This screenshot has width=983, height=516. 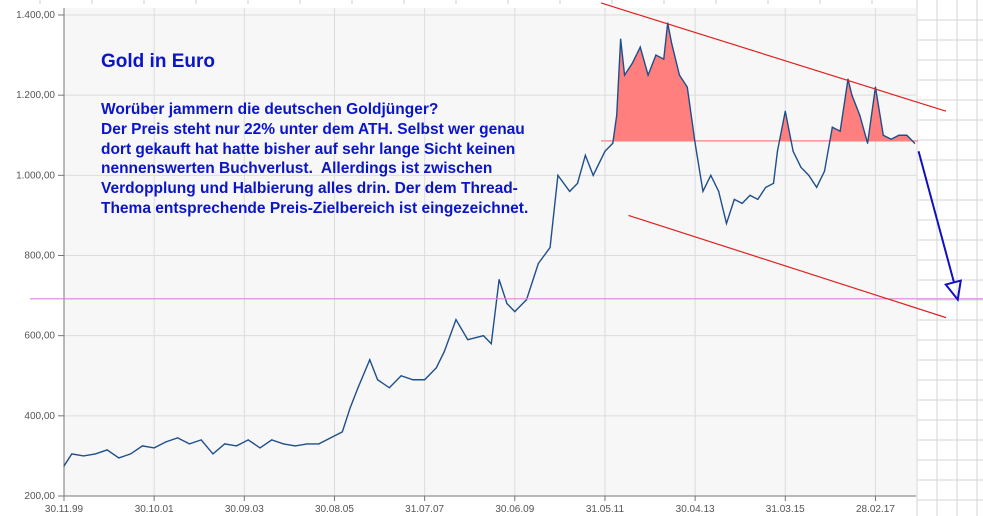 What do you see at coordinates (39, 416) in the screenshot?
I see `y-tick-label: 400,00` at bounding box center [39, 416].